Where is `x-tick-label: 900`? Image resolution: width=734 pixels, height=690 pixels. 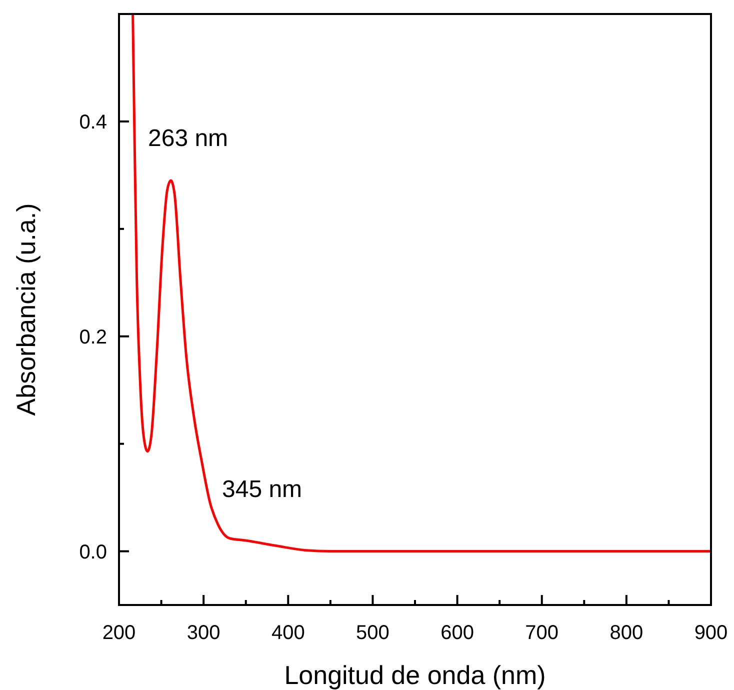 x-tick-label: 900 is located at coordinates (711, 633).